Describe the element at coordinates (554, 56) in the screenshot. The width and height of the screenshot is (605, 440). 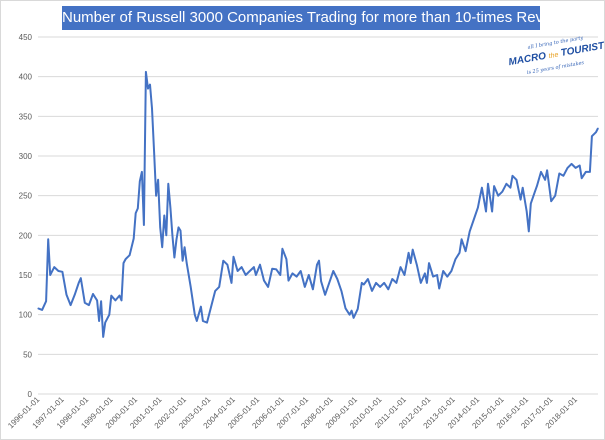
I see `logo-word-the: the` at that location.